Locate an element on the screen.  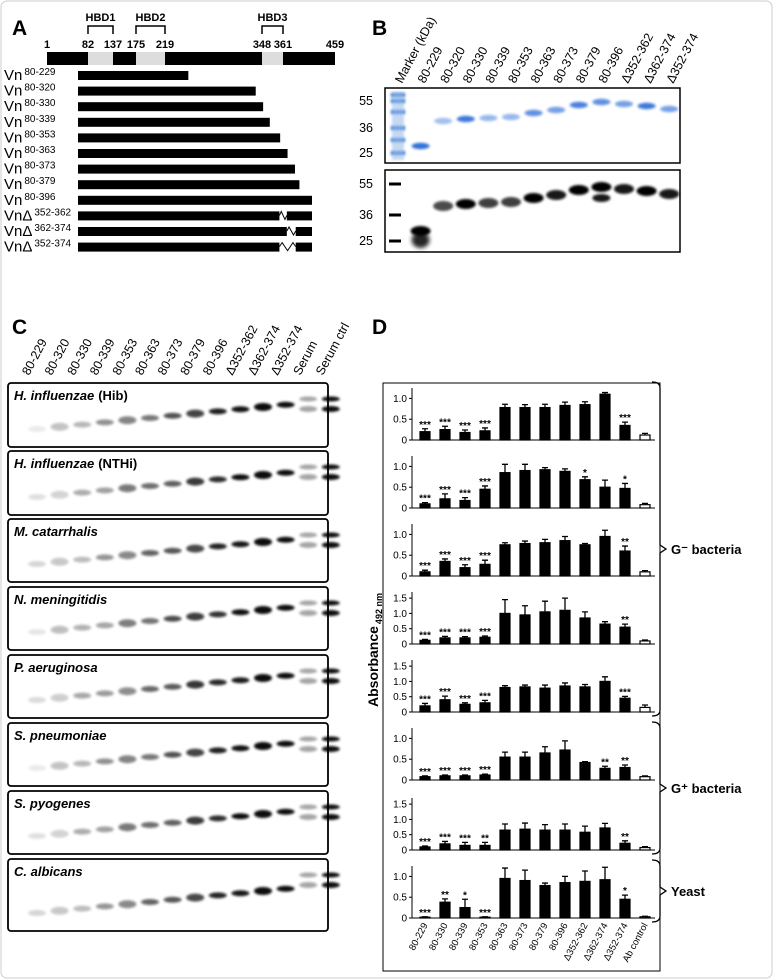
group-bracket is located at coordinates (659, 549).